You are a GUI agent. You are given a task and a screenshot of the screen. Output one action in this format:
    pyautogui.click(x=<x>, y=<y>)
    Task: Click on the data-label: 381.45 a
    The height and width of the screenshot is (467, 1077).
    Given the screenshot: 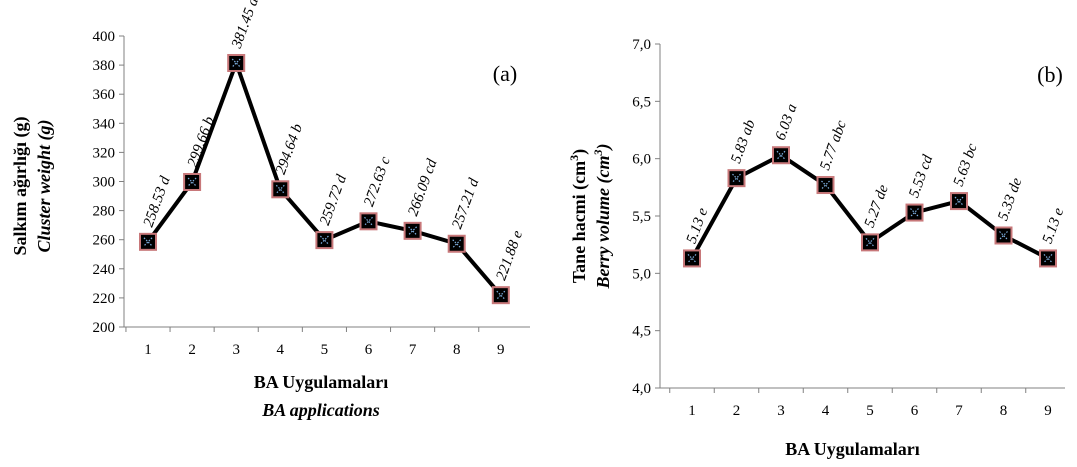 What is the action you would take?
    pyautogui.click(x=245, y=25)
    